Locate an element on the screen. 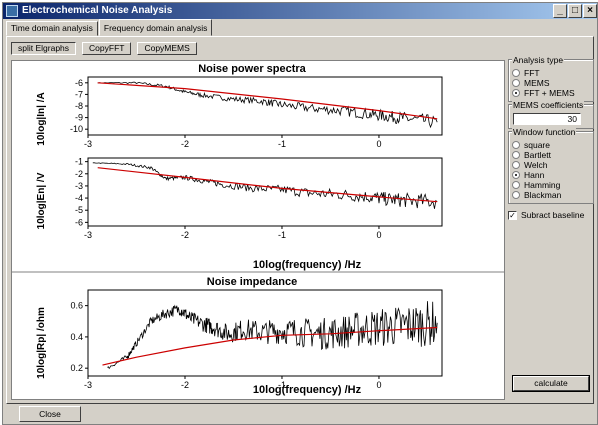 This screenshot has height=425, width=598. rp-ylabel: 10log|Rp| /ohm is located at coordinates (41, 343).